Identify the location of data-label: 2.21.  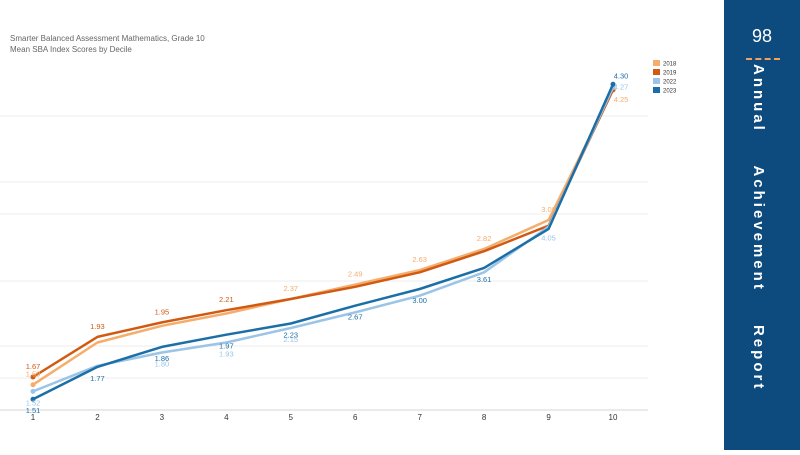
(226, 299).